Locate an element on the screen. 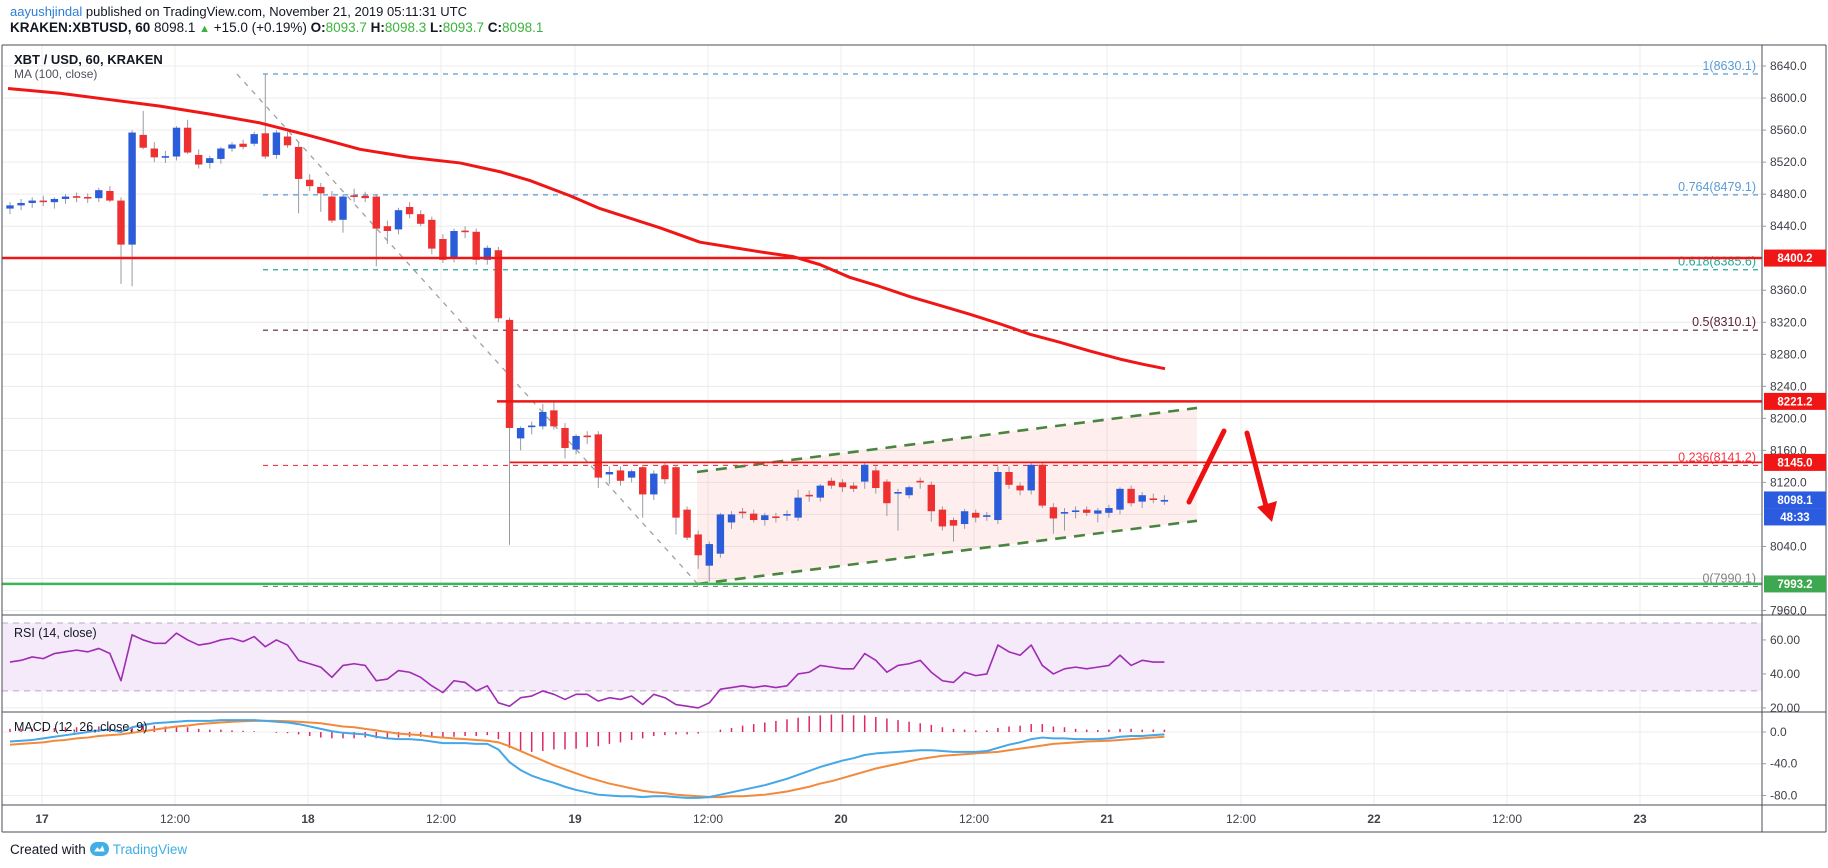 This screenshot has width=1828, height=868. macd-signal-line is located at coordinates (587, 759).